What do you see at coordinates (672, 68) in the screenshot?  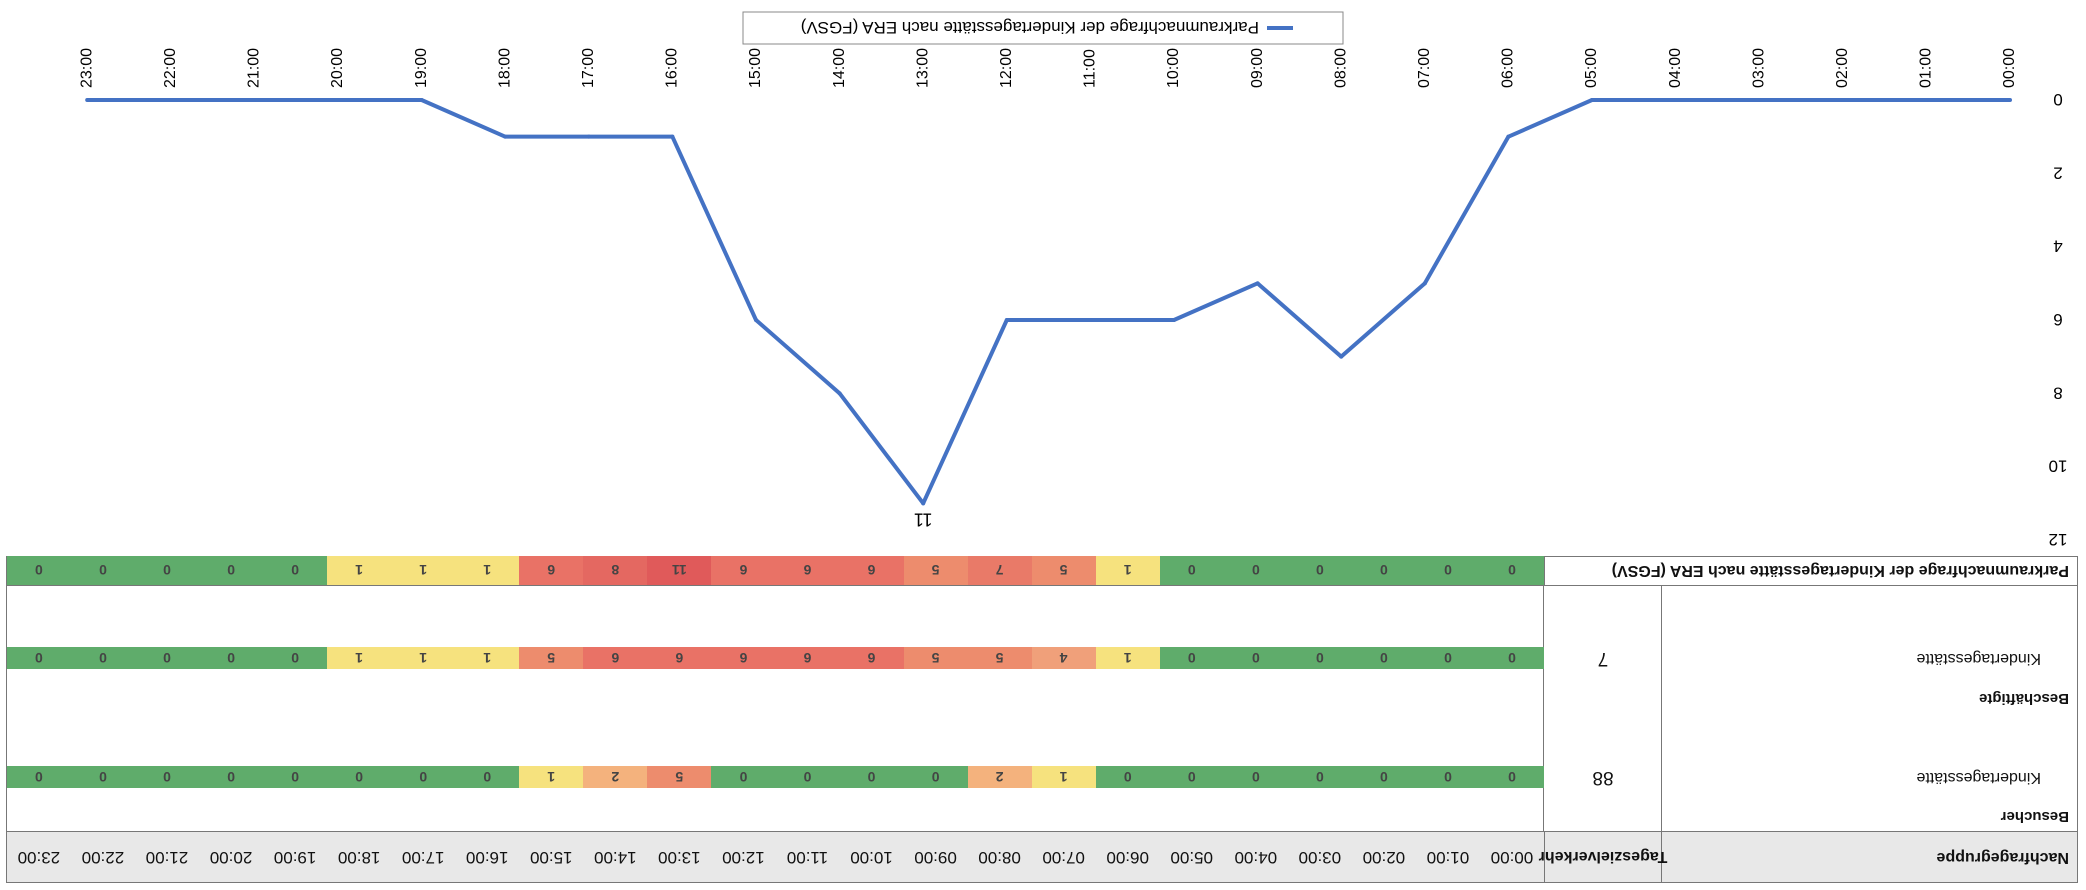 I see `x-tick-label: 16:00` at bounding box center [672, 68].